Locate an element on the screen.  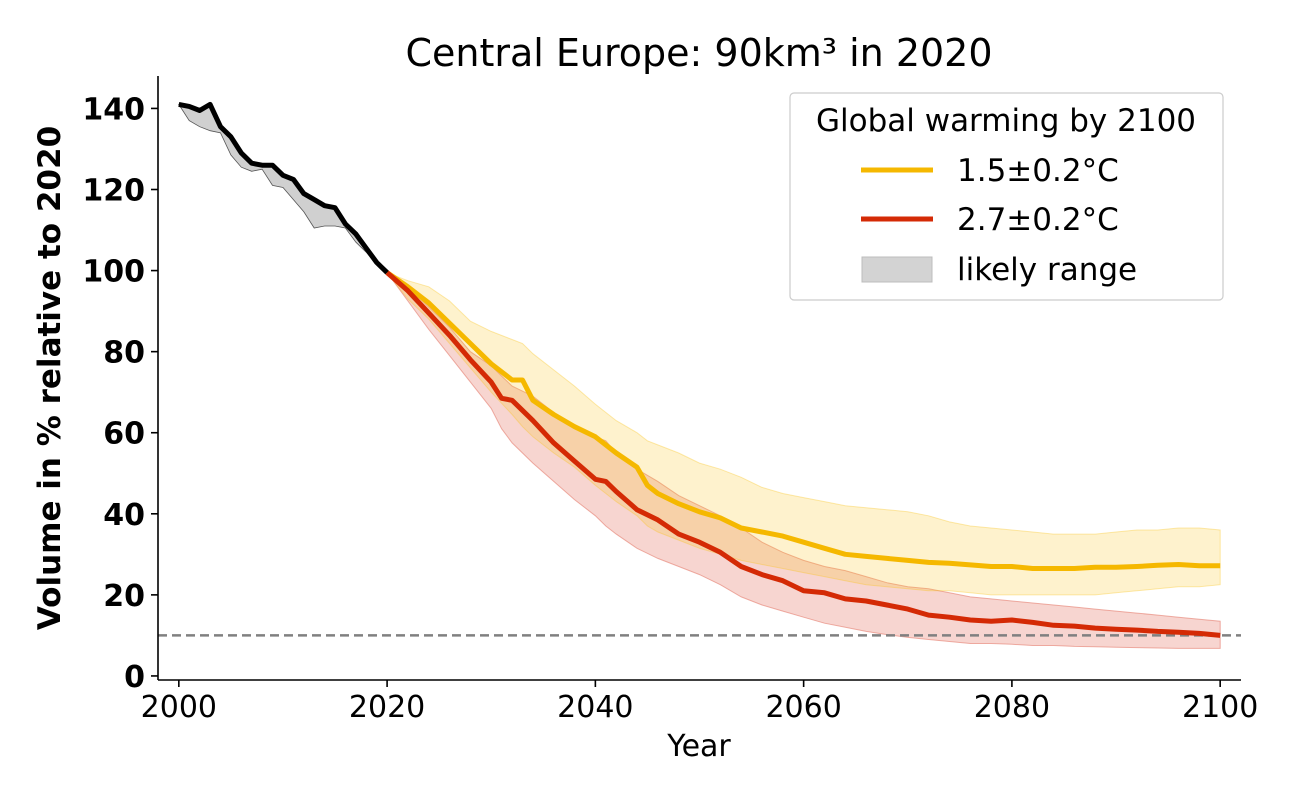
x-axis-label: Year is located at coordinates (698, 746).